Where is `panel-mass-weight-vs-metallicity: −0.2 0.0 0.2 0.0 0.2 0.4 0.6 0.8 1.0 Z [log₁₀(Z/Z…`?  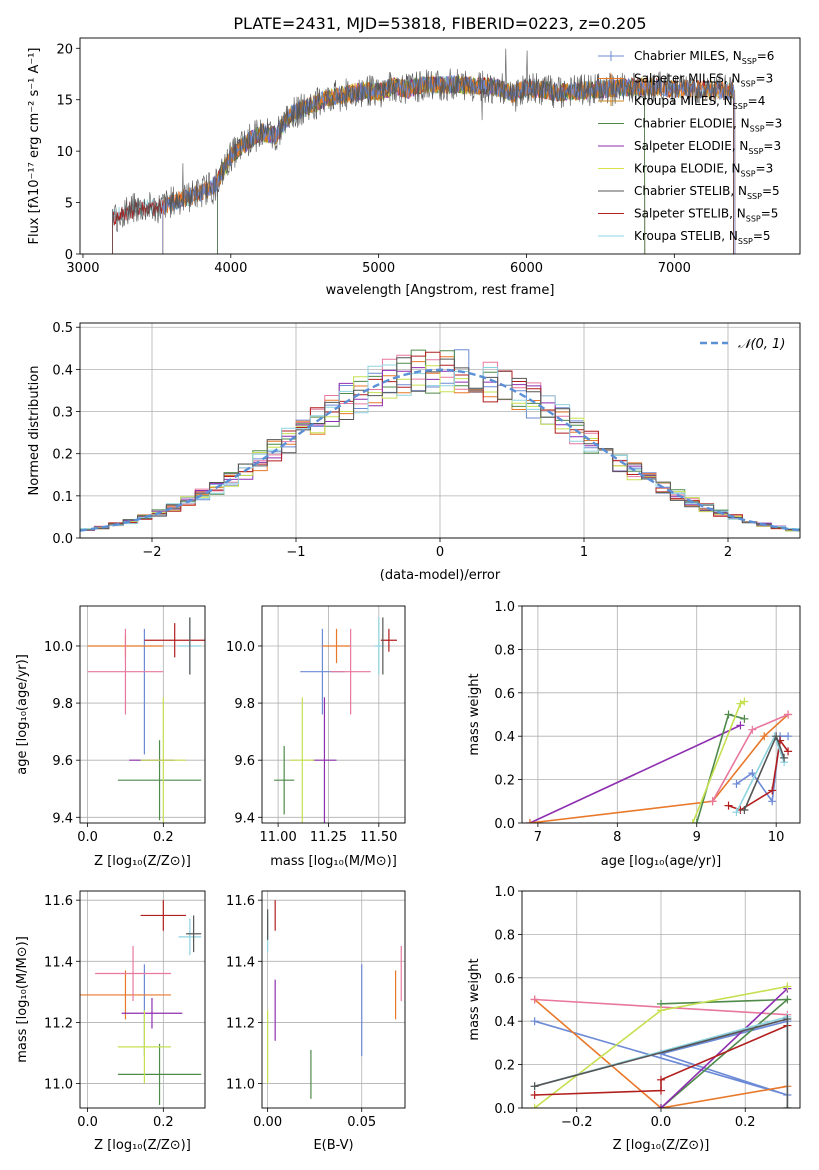
panel-mass-weight-vs-metallicity: −0.2 0.0 0.2 0.0 0.2 0.4 0.6 0.8 1.0 Z [log₁₀(Z/Z… is located at coordinates (634, 1019).